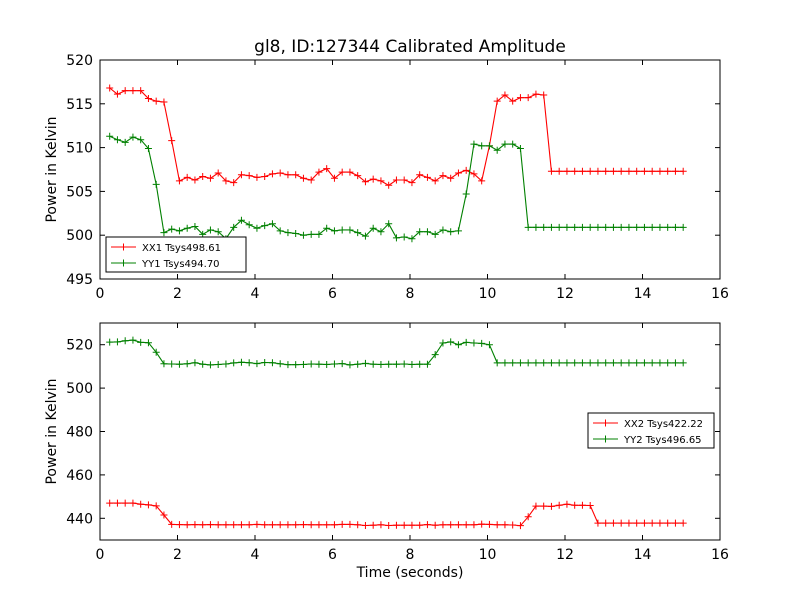 Image resolution: width=800 pixels, height=600 pixels. What do you see at coordinates (643, 294) in the screenshot?
I see `x-tick-label: 14` at bounding box center [643, 294].